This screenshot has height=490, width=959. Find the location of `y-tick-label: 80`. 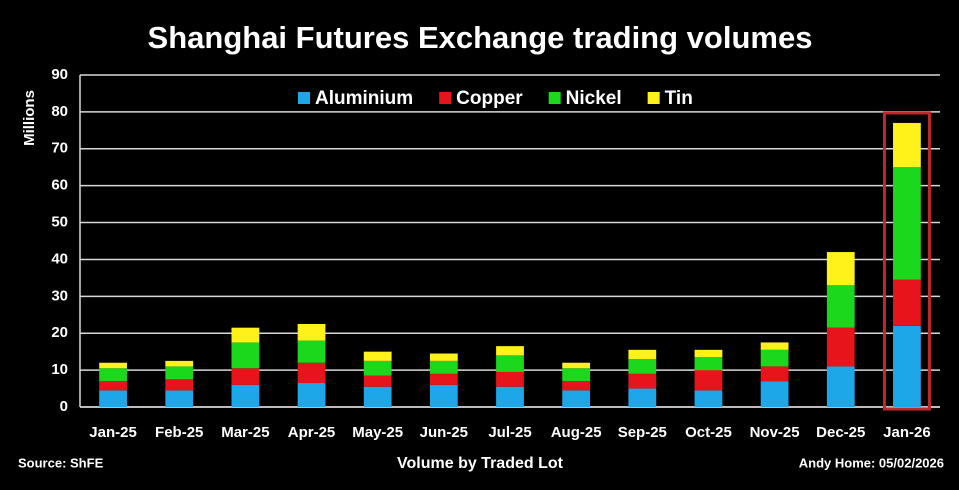

y-tick-label: 80 is located at coordinates (59, 111).